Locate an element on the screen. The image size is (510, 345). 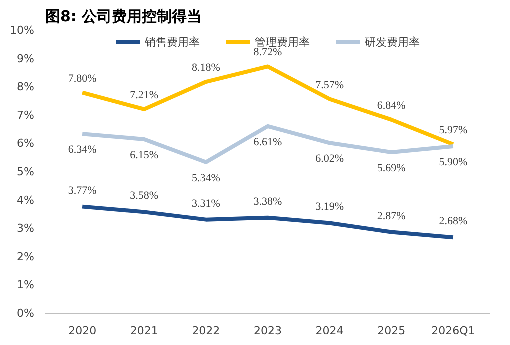
y-tick-label: 3% is located at coordinates (25, 229).